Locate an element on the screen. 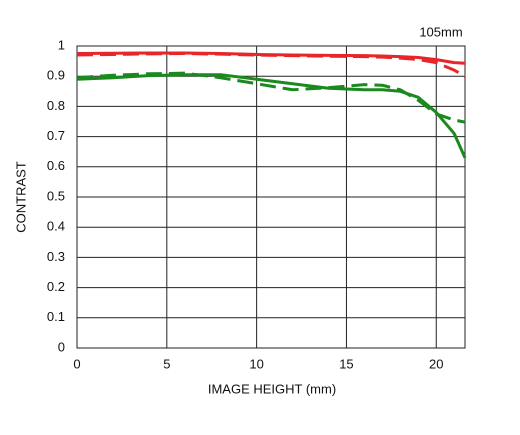 This screenshot has width=520, height=435. y-tick-label: 0.4 is located at coordinates (56, 226).